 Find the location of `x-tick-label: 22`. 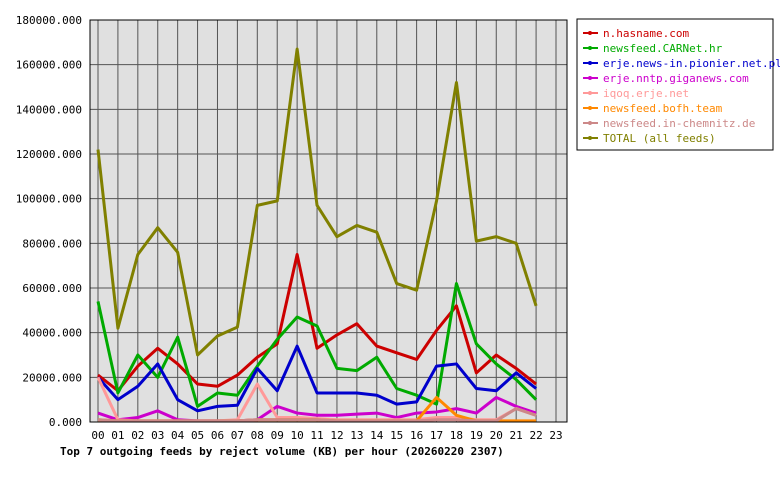

x-tick-label: 22 is located at coordinates (535, 435).